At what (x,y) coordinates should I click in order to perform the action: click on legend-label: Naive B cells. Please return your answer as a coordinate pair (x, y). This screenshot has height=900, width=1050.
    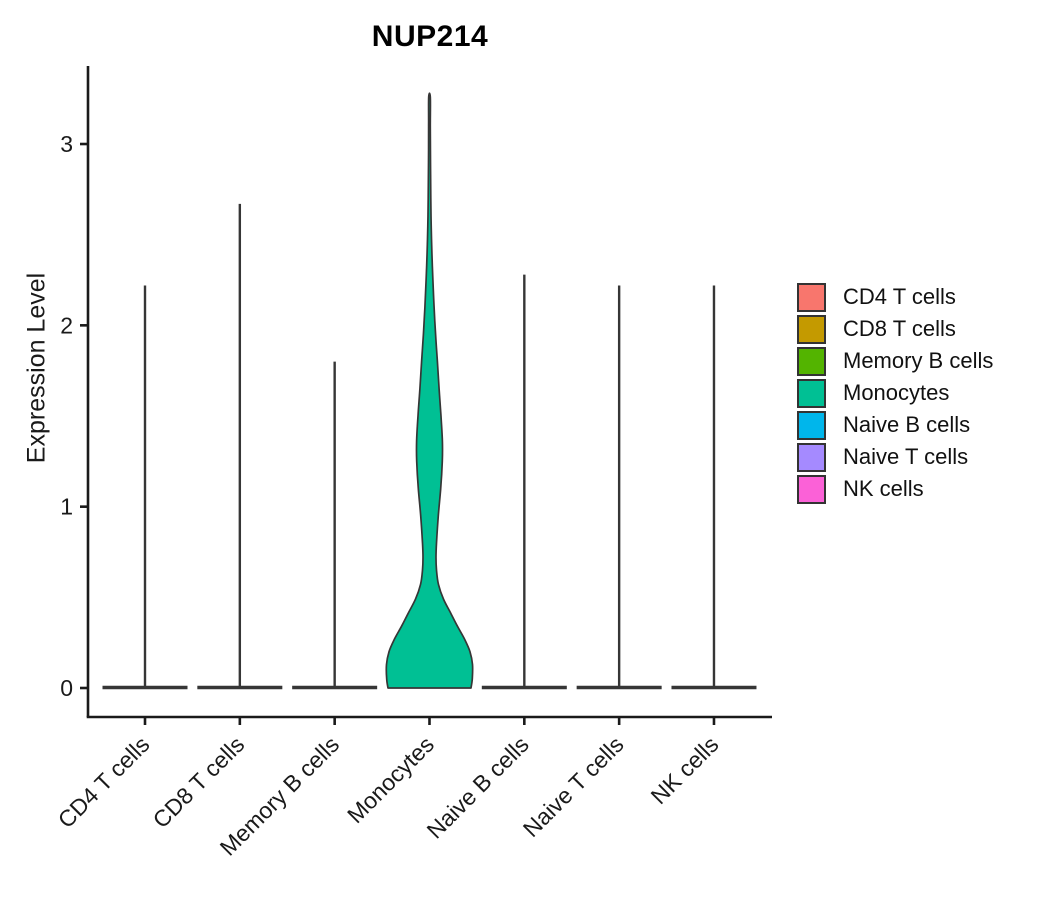
    Looking at the image, I should click on (907, 424).